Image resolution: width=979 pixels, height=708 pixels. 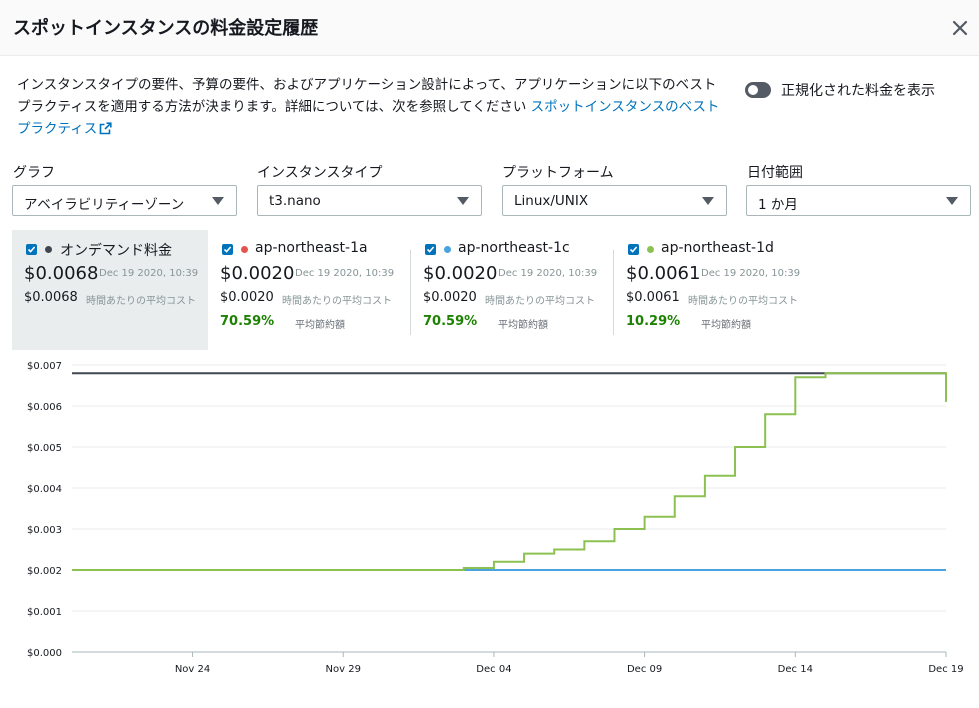 What do you see at coordinates (44, 489) in the screenshot?
I see `y-tick-label: $0.004` at bounding box center [44, 489].